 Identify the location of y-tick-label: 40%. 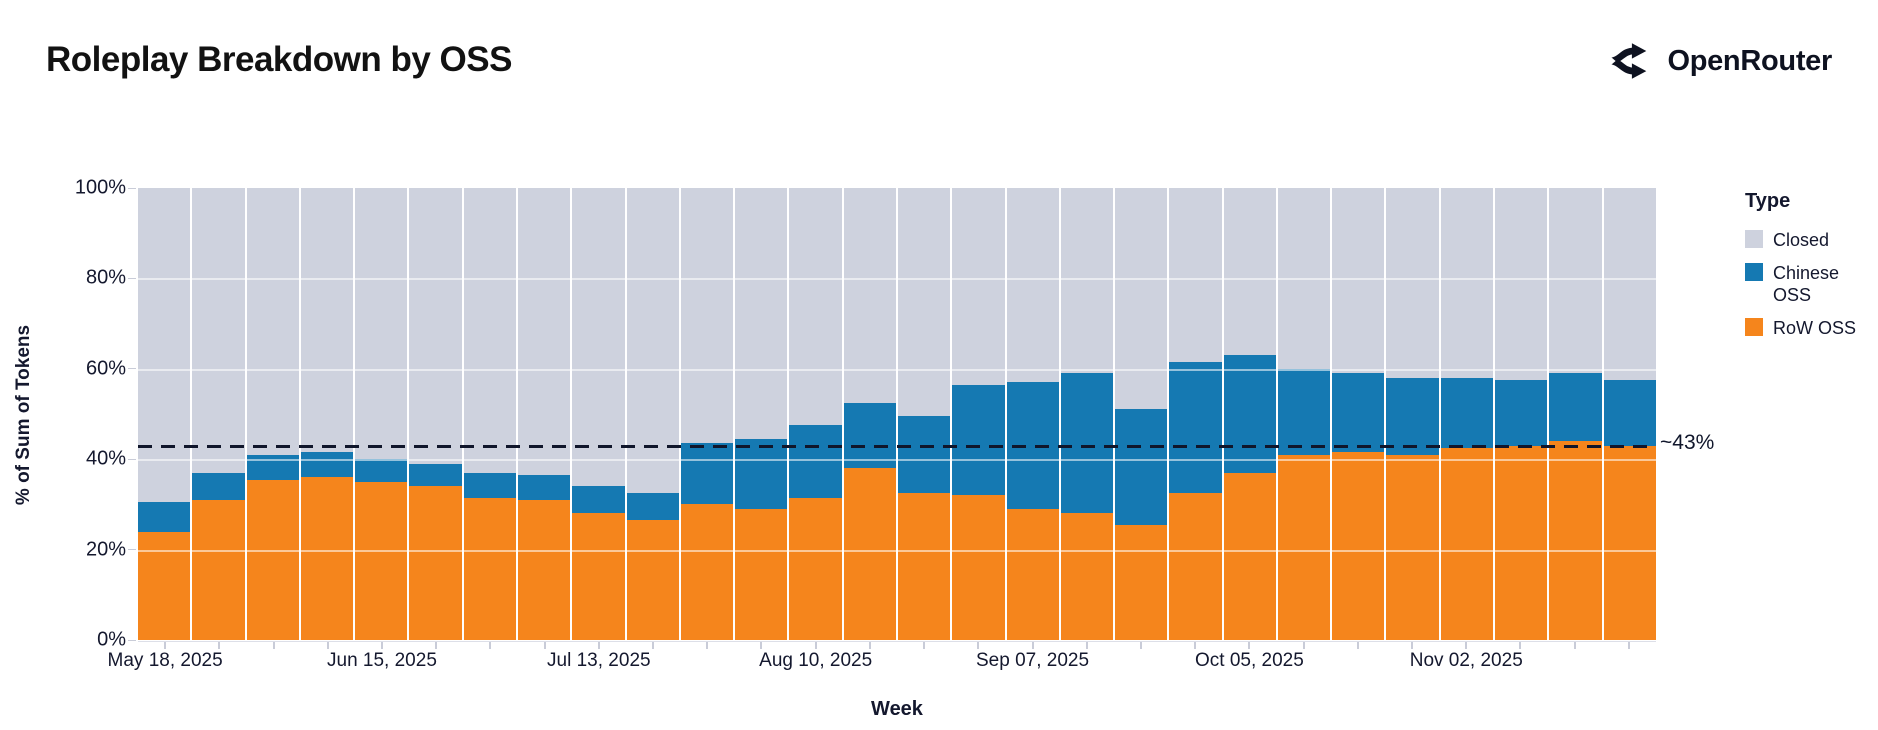
(105, 458).